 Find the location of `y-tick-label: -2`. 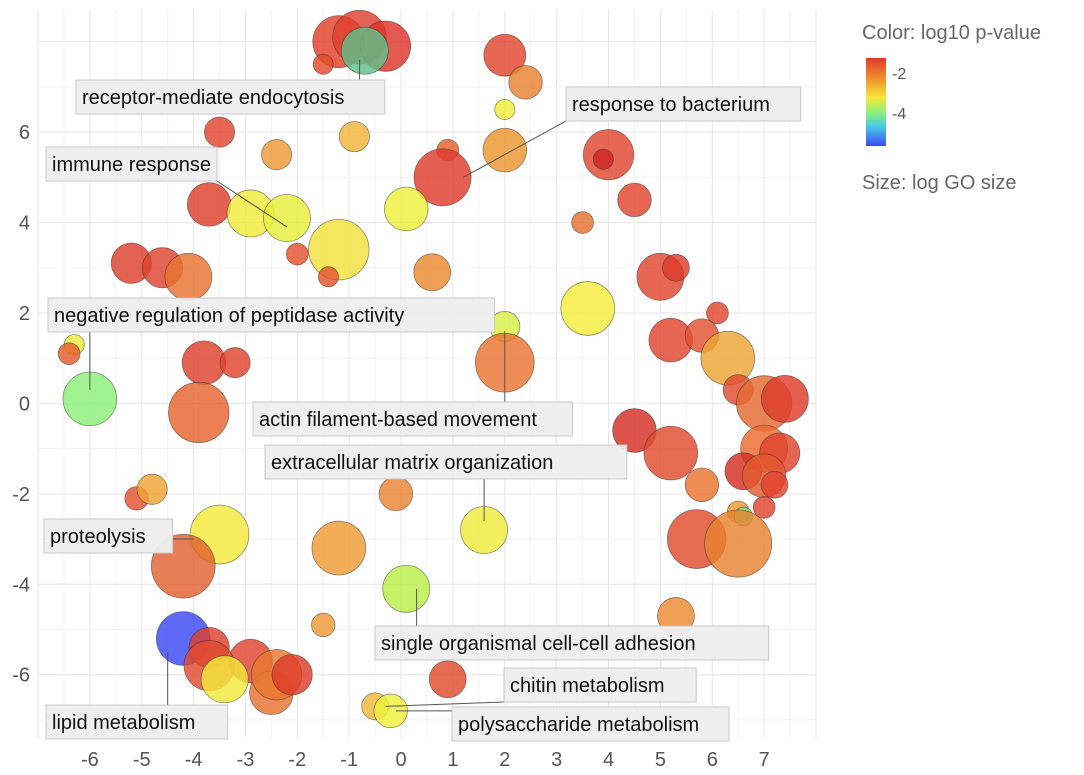

y-tick-label: -2 is located at coordinates (21, 495).